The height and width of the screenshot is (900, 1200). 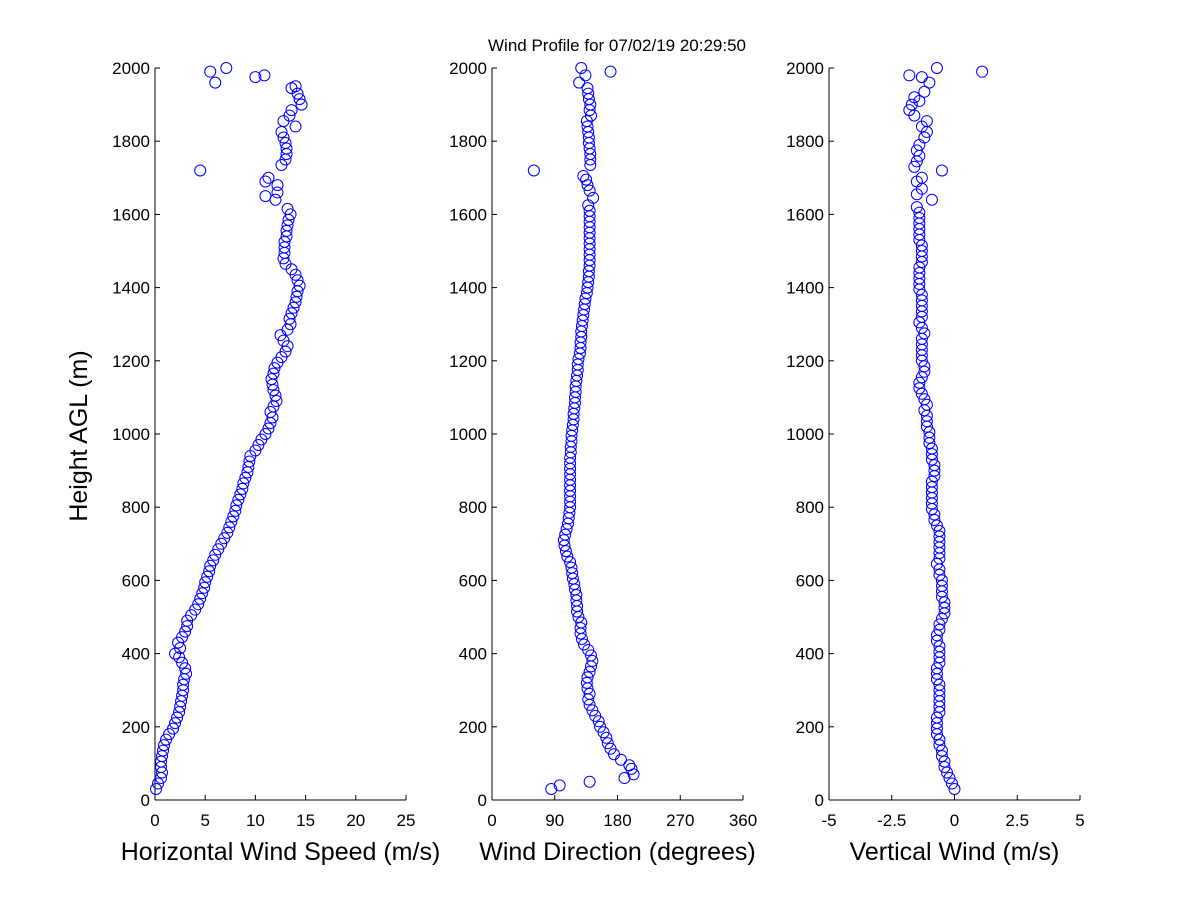 What do you see at coordinates (255, 820) in the screenshot?
I see `x-tick-label: 10` at bounding box center [255, 820].